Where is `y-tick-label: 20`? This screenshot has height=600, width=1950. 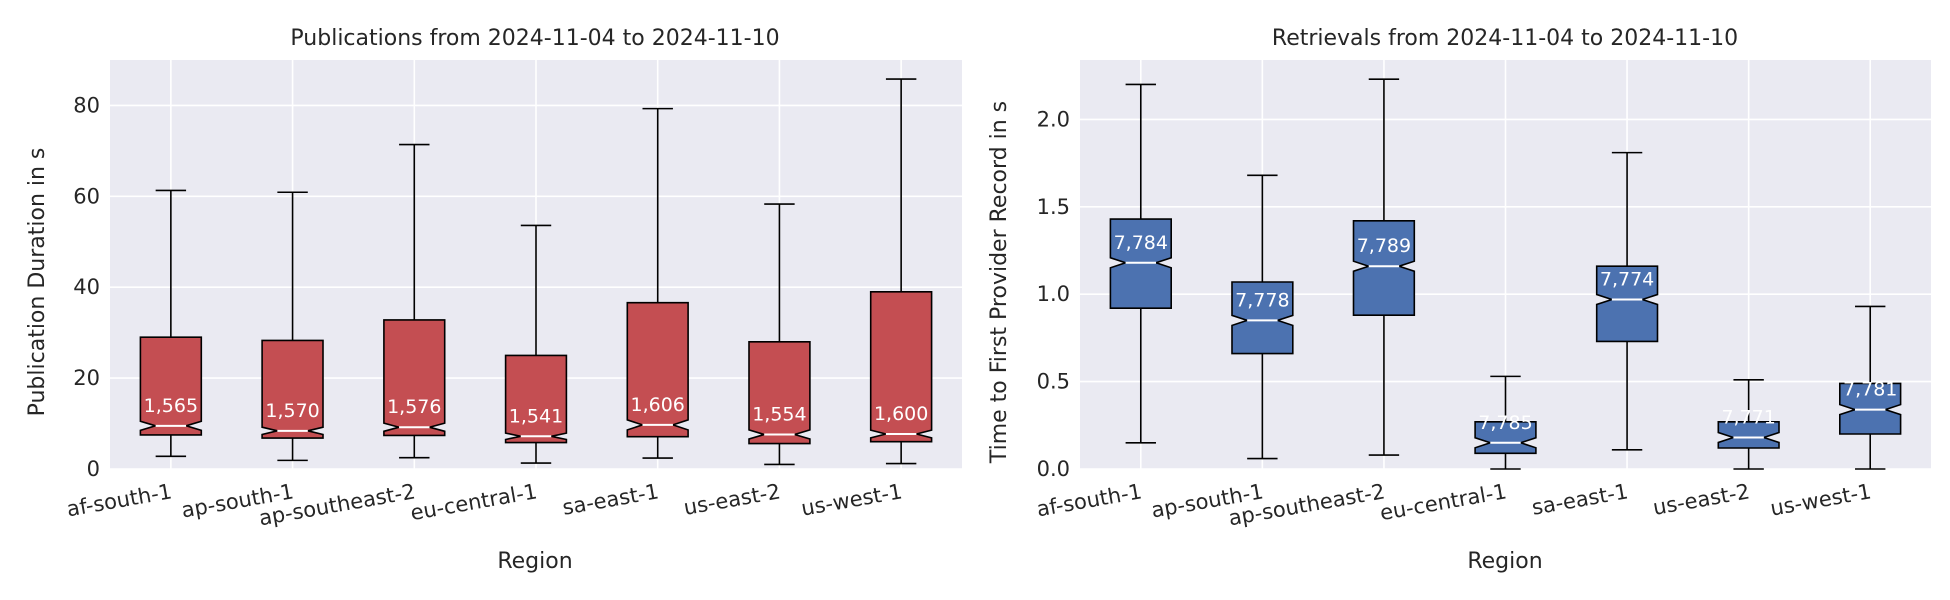
y-tick-label: 20 is located at coordinates (86, 378).